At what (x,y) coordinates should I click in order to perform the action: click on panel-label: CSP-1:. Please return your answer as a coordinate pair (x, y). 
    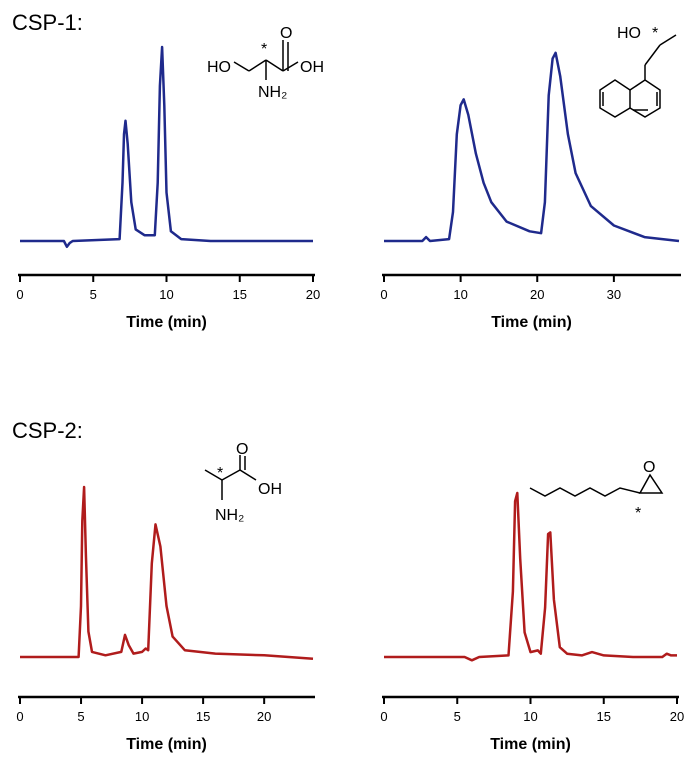
    Looking at the image, I should click on (47, 22).